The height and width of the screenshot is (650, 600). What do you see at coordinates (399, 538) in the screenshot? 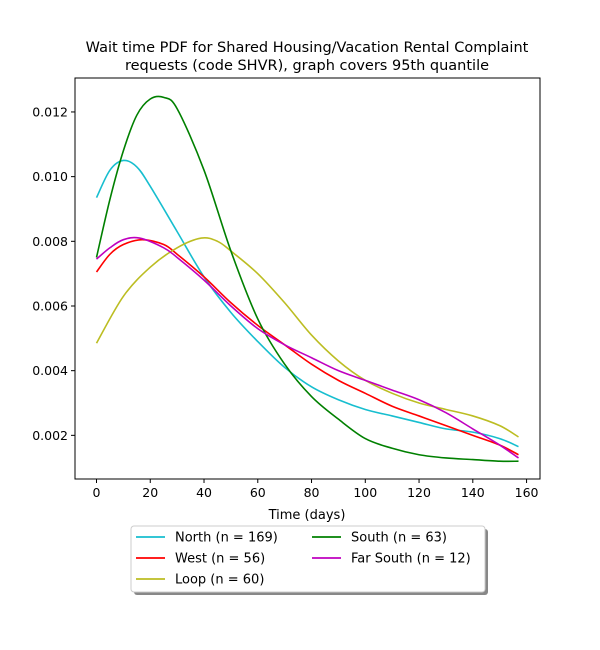
I see `legend-label-3: South (n = 63)` at bounding box center [399, 538].